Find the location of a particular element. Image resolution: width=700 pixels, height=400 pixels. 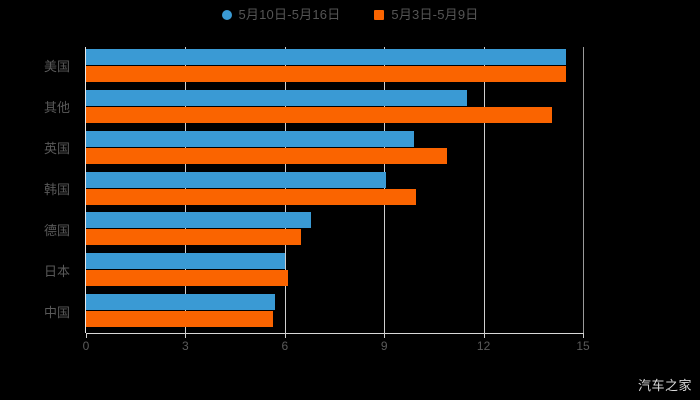

axis-tick-label: 15 is located at coordinates (583, 346).